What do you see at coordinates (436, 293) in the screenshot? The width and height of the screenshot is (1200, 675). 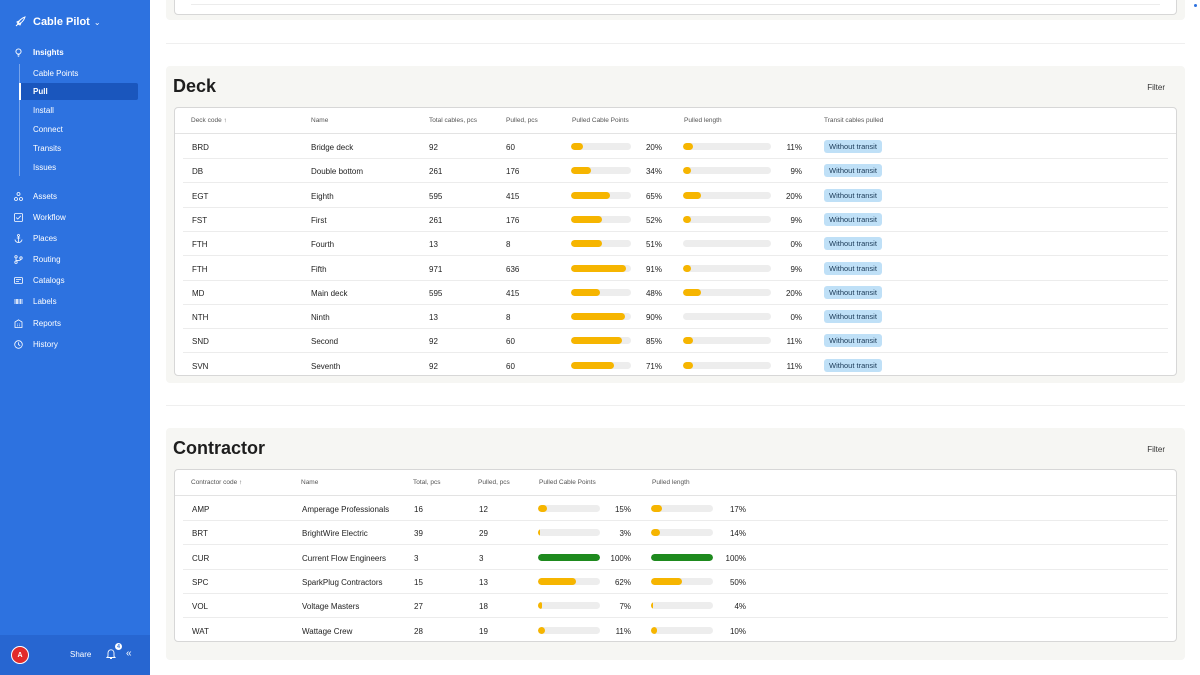 I see `total-cell: 595` at bounding box center [436, 293].